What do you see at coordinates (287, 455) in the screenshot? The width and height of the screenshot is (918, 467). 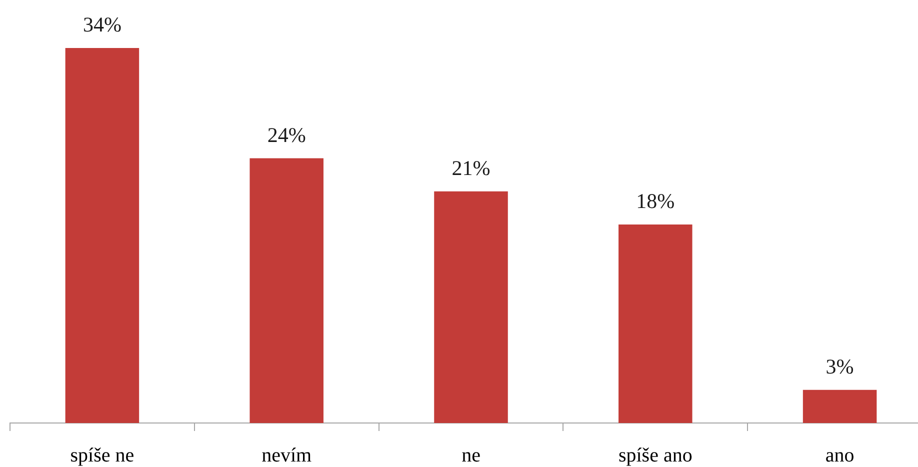 I see `x-tick-label: nevím` at bounding box center [287, 455].